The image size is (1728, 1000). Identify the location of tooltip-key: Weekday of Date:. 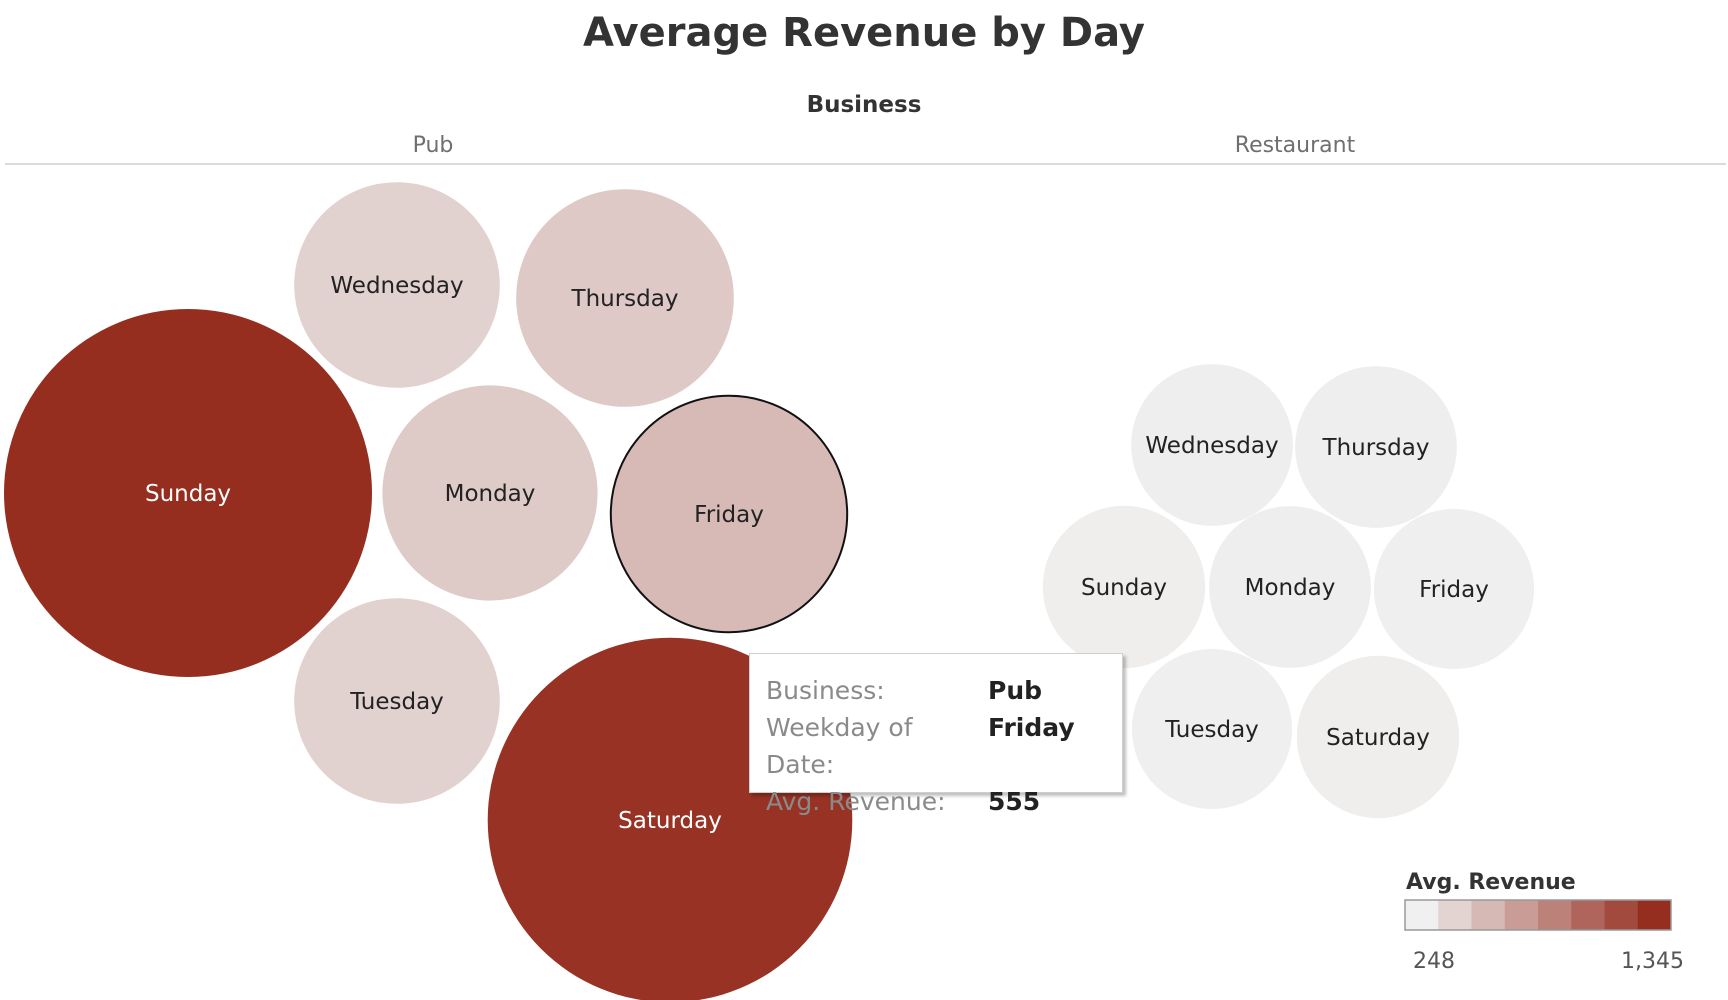
(839, 746).